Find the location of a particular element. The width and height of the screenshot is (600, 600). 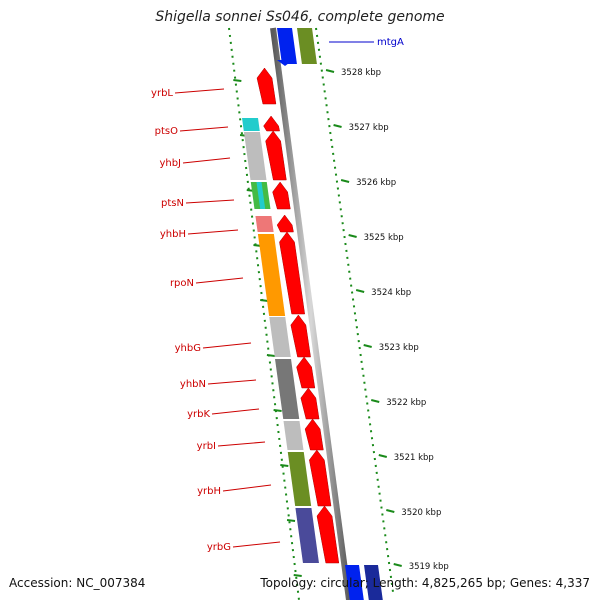

leader-yhbJ is located at coordinates (206, 160).